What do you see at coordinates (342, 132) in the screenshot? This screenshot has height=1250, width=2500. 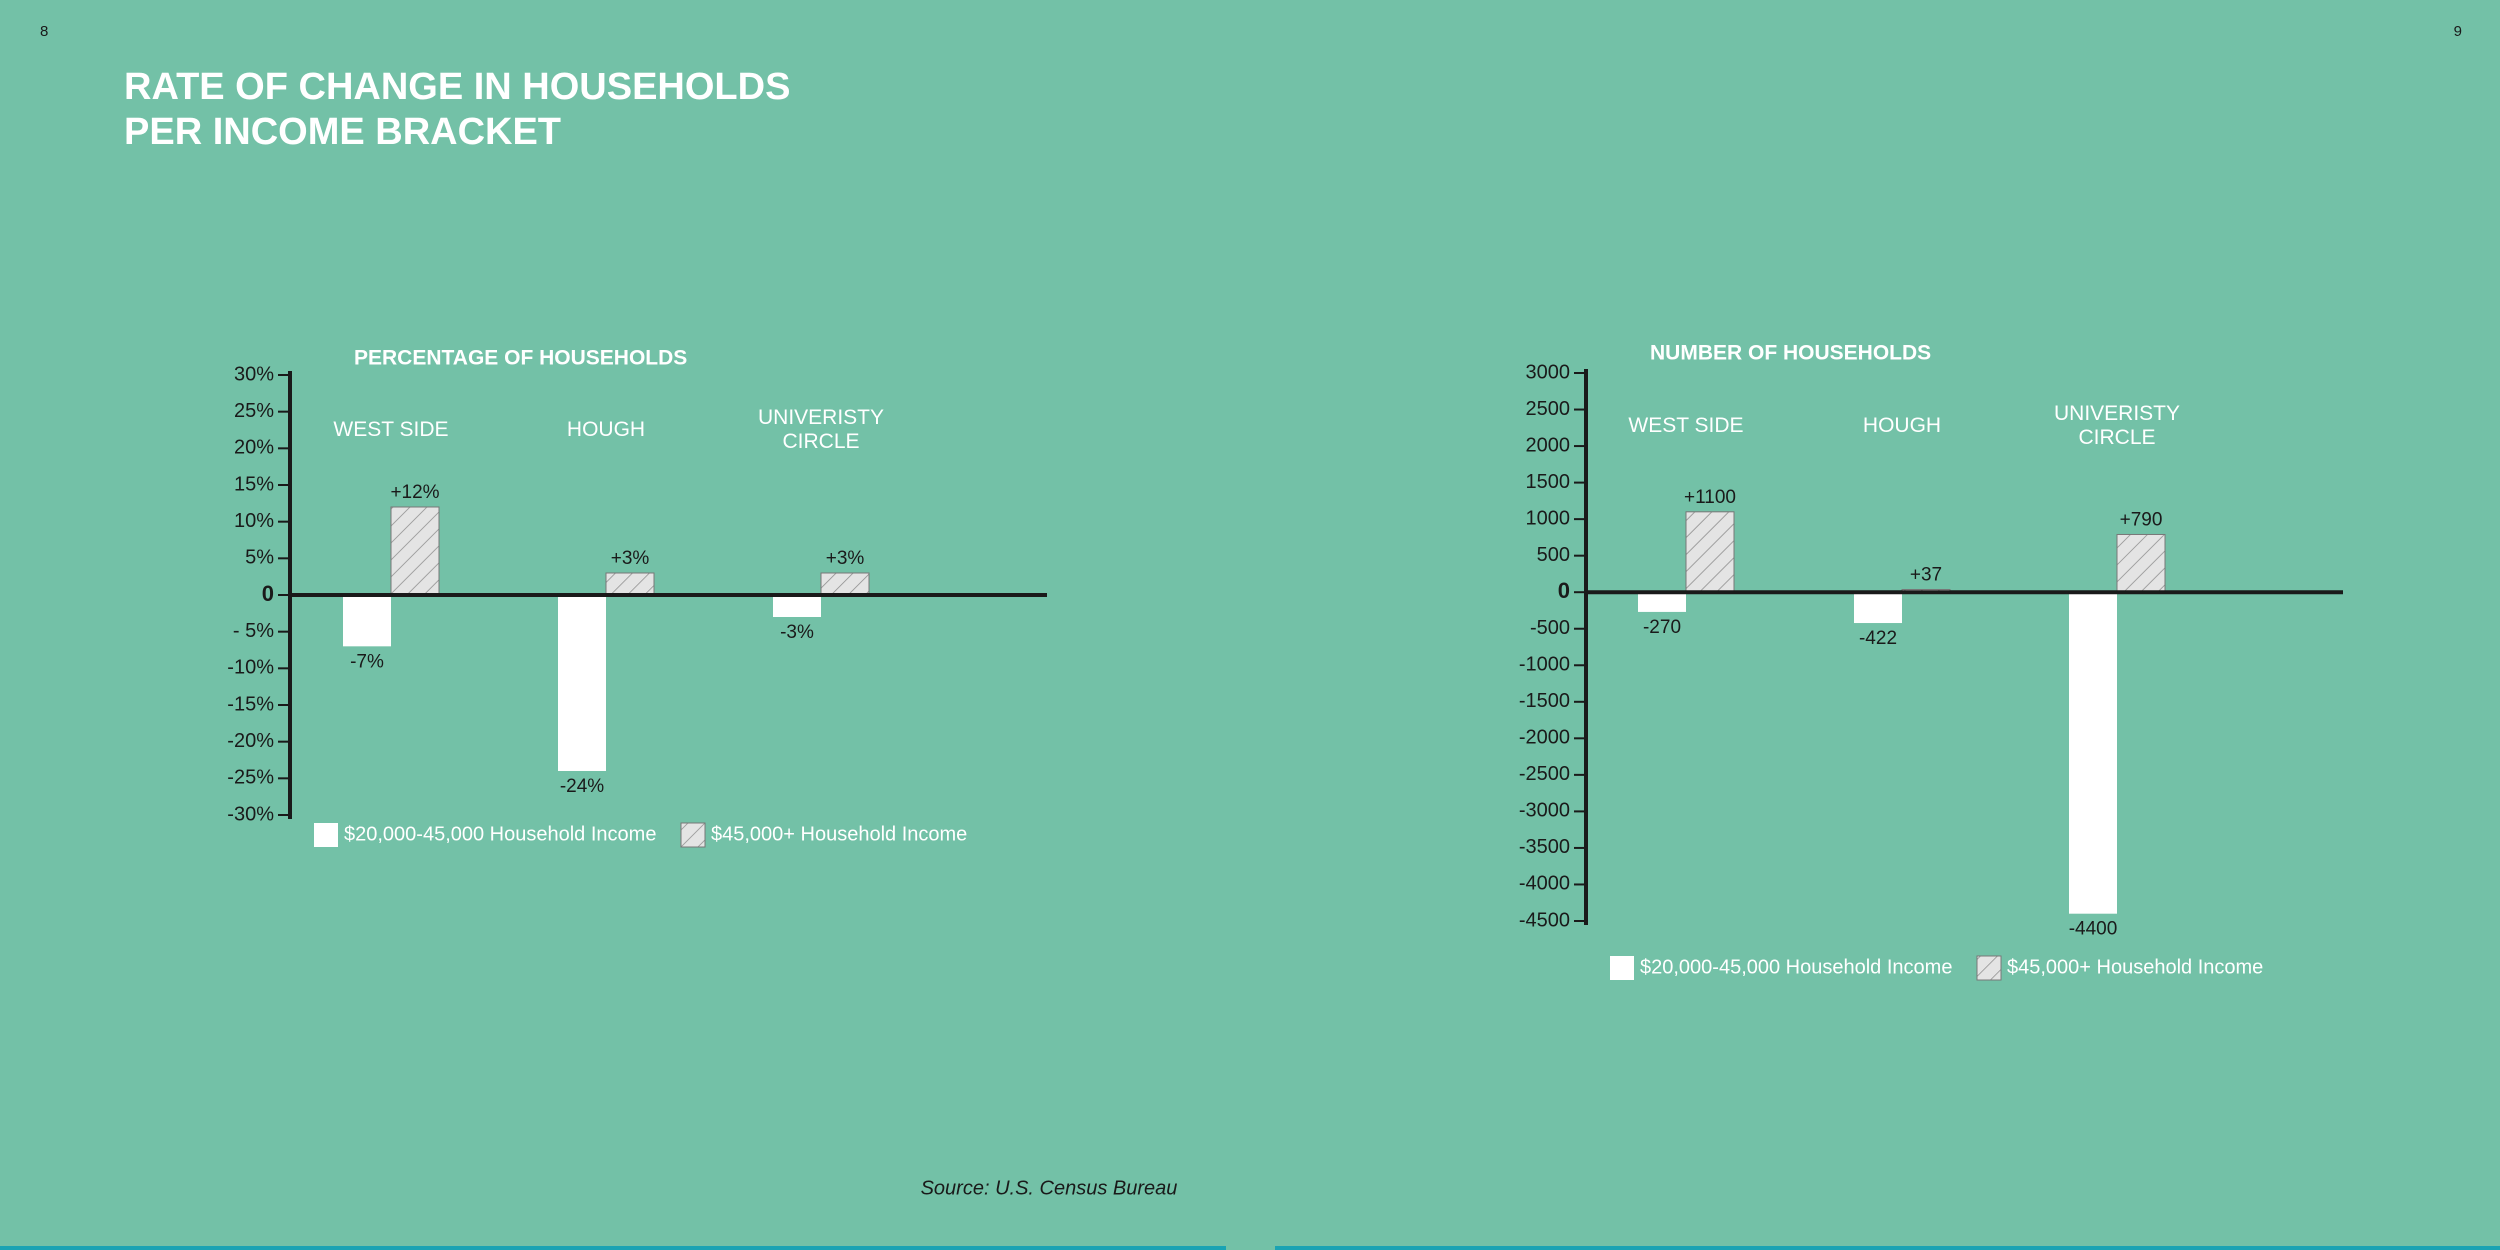 I see `page-title: PER INCOME BRACKET` at bounding box center [342, 132].